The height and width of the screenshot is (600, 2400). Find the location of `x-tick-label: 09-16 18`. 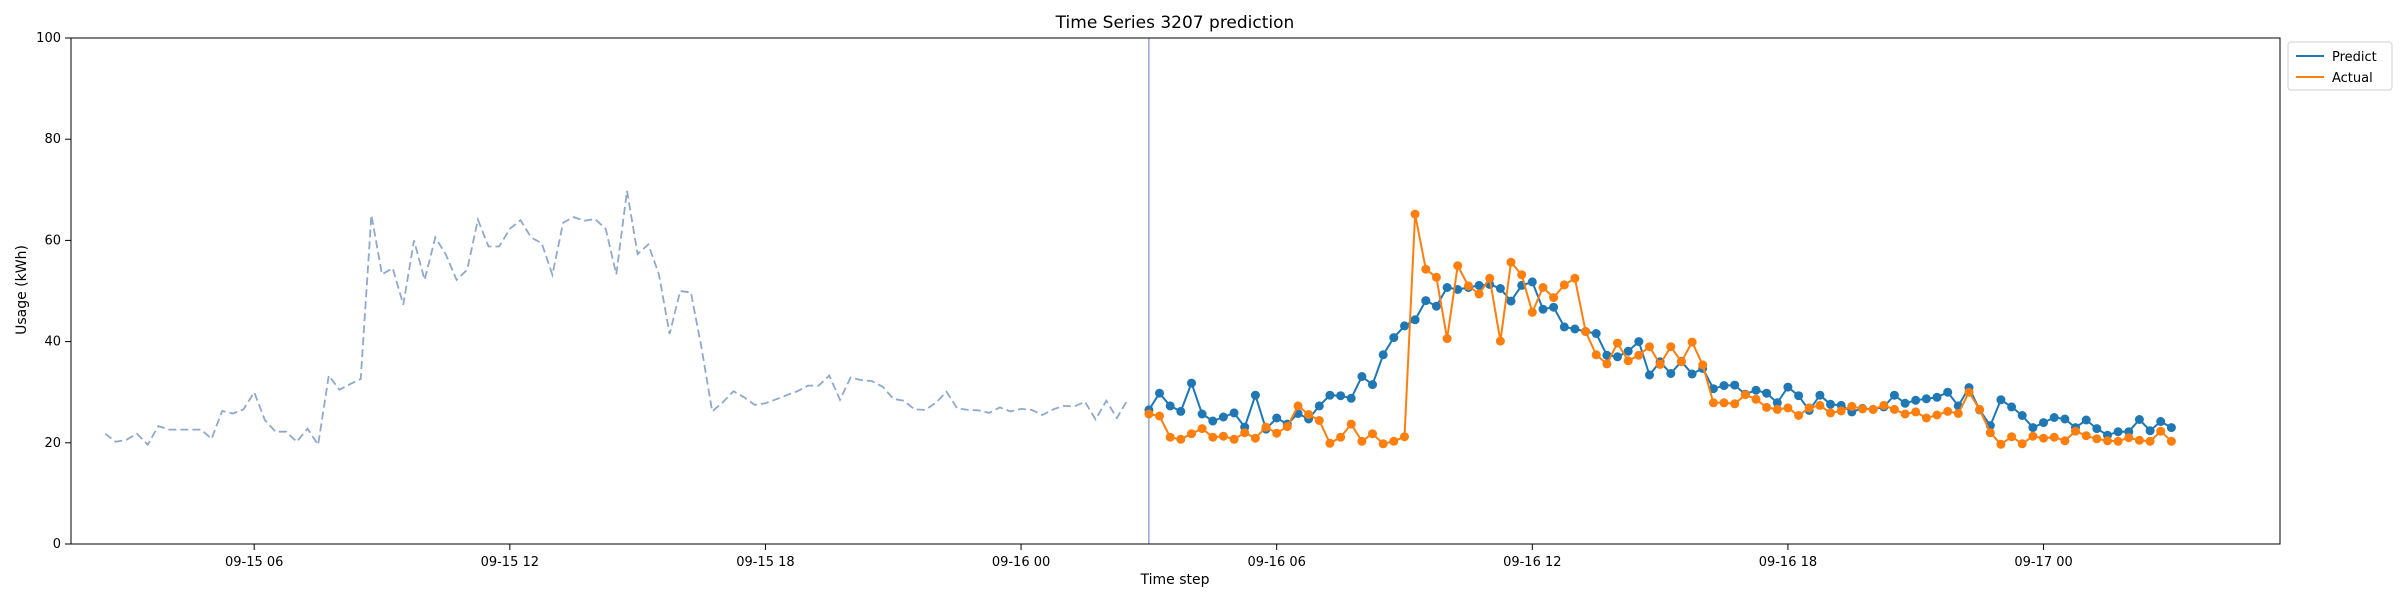

x-tick-label: 09-16 18 is located at coordinates (1788, 562).